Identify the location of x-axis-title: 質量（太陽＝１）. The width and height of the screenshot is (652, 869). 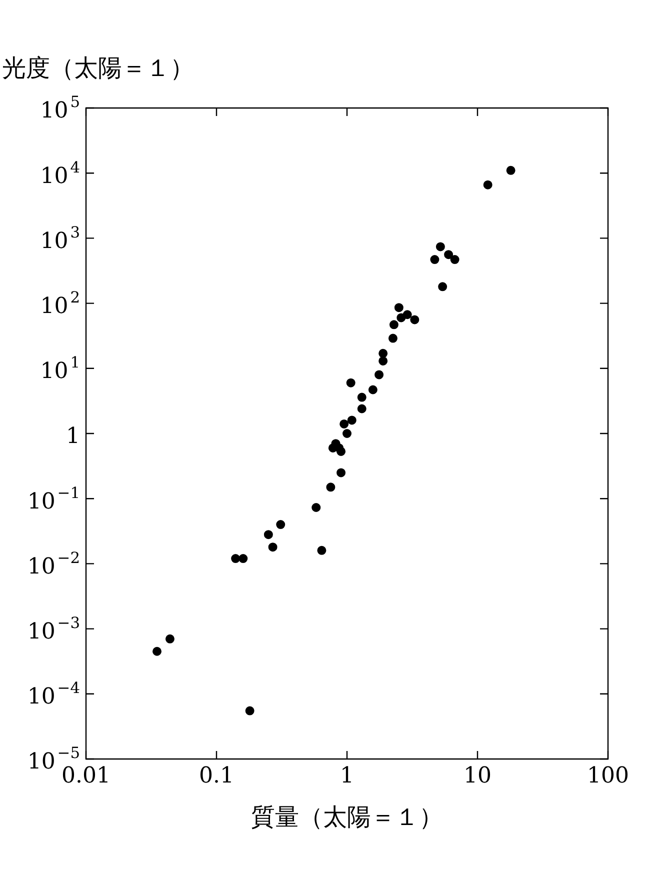
(347, 817).